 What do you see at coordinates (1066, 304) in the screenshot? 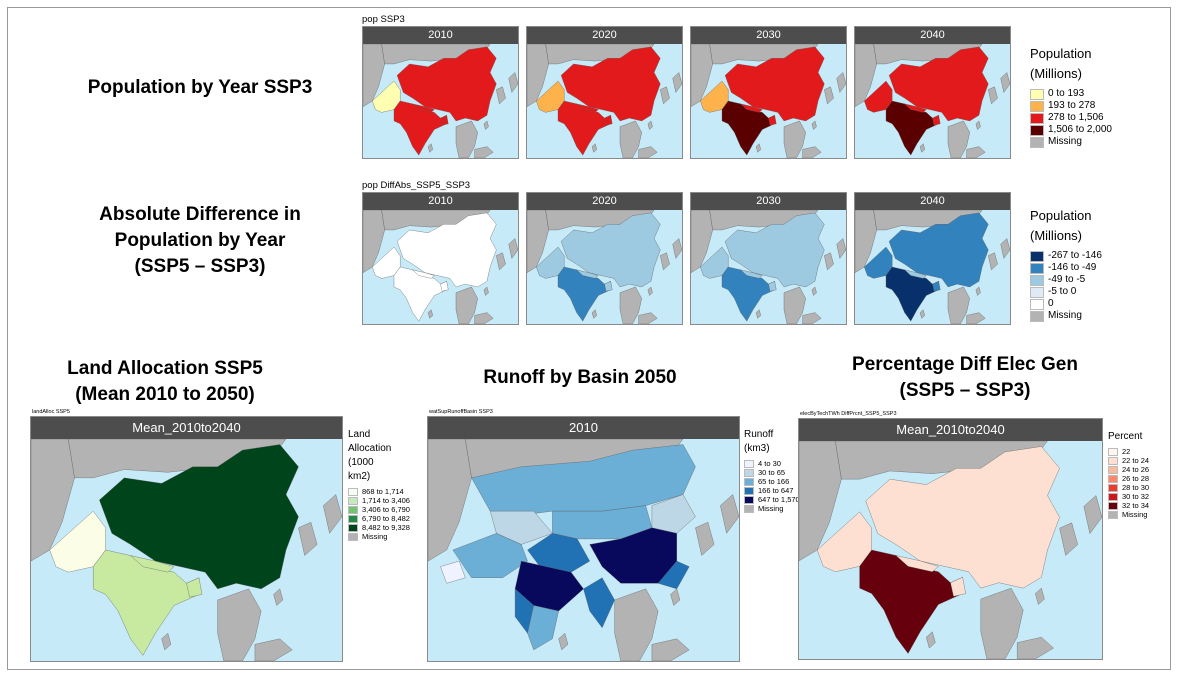
I see `legend-item: 0` at bounding box center [1066, 304].